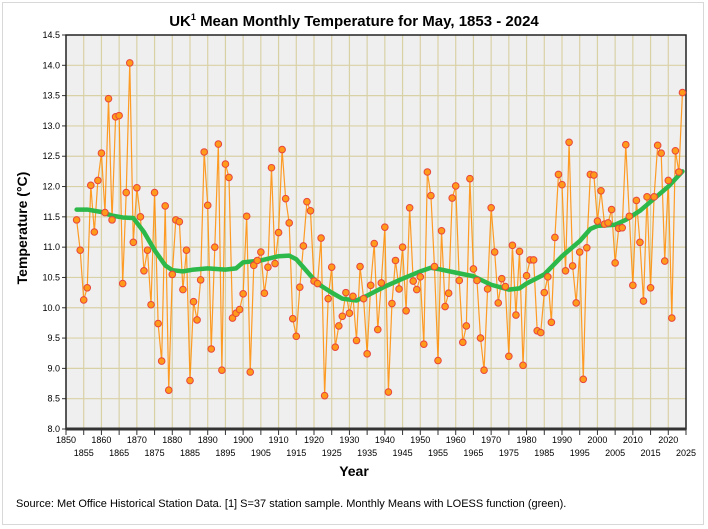  What do you see at coordinates (279, 440) in the screenshot?
I see `x-tick-label: 1910` at bounding box center [279, 440].